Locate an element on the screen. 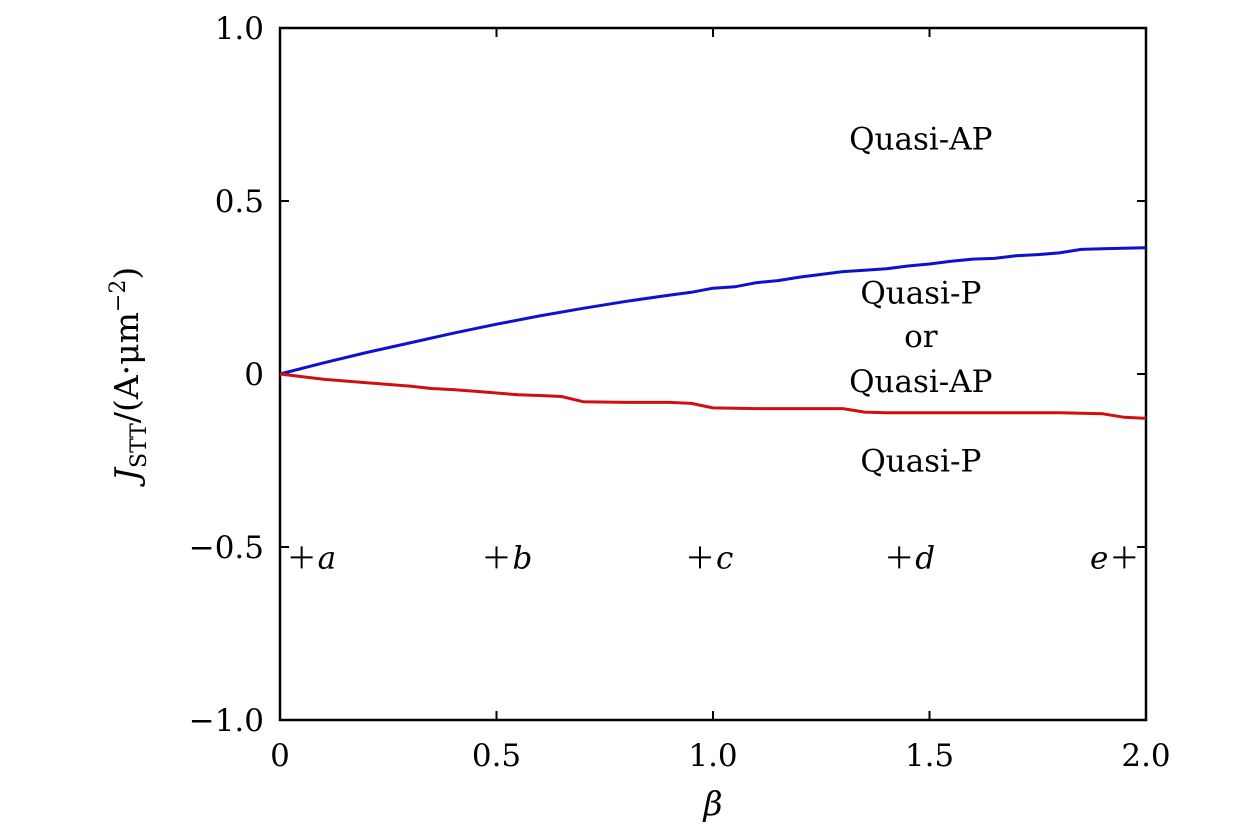 This screenshot has height=835, width=1260. marker-a: a is located at coordinates (313, 558).